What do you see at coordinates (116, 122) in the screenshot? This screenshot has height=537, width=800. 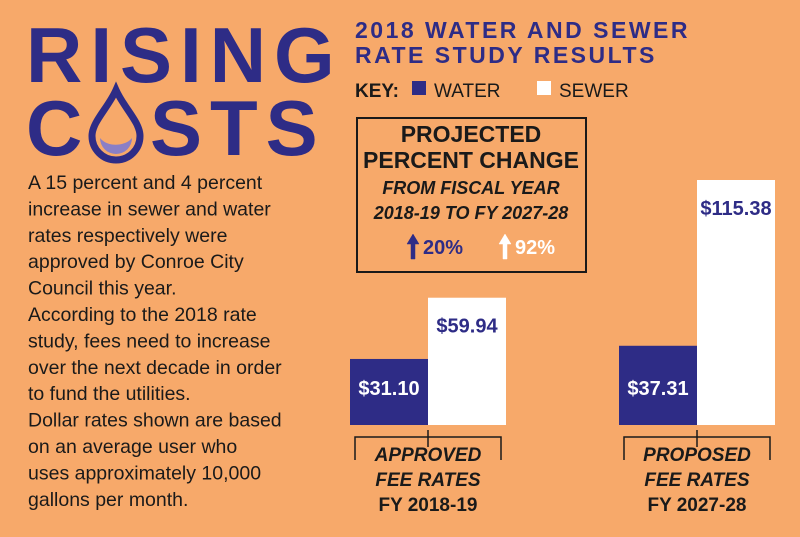 I see `drop-icon` at bounding box center [116, 122].